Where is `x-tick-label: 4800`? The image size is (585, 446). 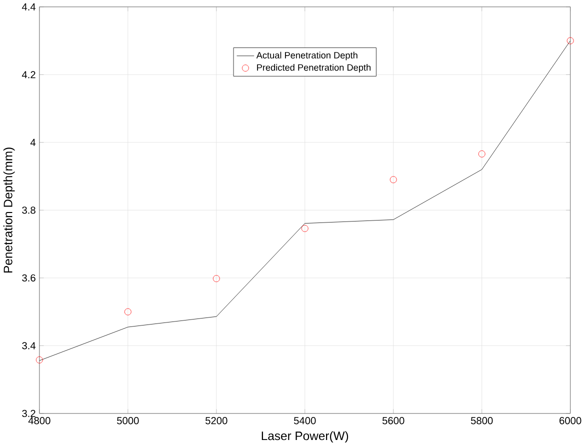 x-tick-label: 4800 is located at coordinates (39, 420).